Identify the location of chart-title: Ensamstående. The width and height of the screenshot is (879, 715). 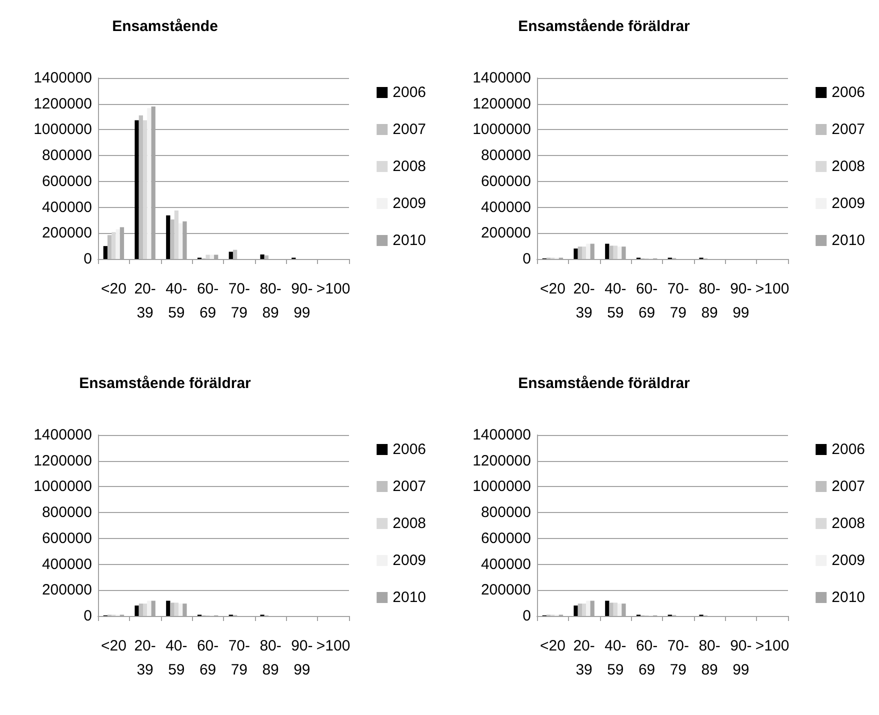
(165, 26).